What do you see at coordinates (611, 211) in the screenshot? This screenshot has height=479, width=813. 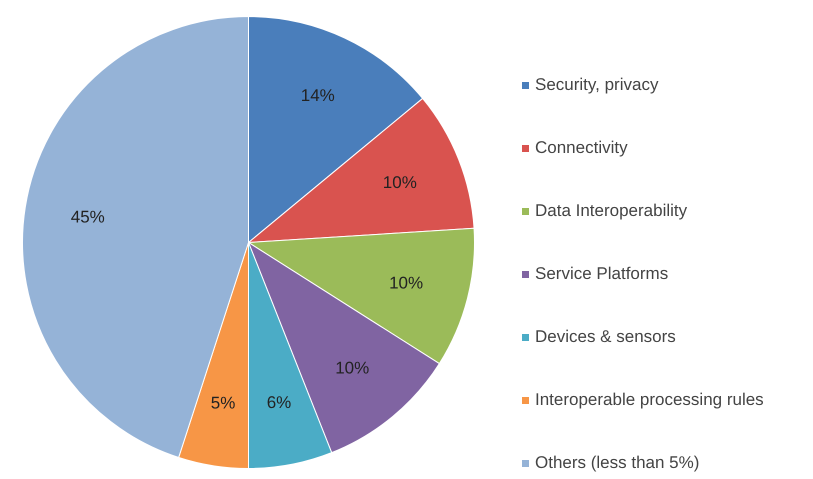 I see `legend-label: Data Interoperability` at bounding box center [611, 211].